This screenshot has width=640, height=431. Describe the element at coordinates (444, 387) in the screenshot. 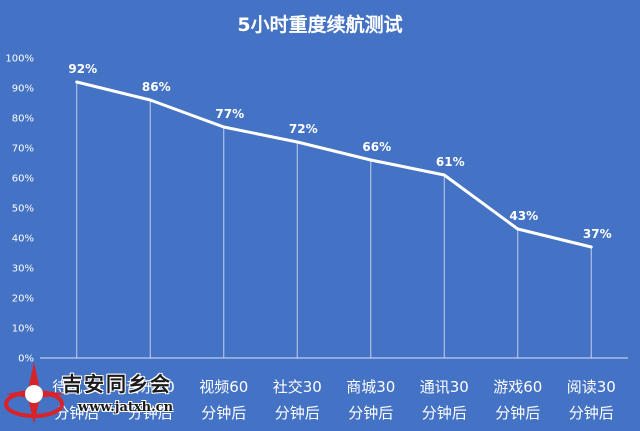

I see `x-tick-label: 通讯30` at that location.